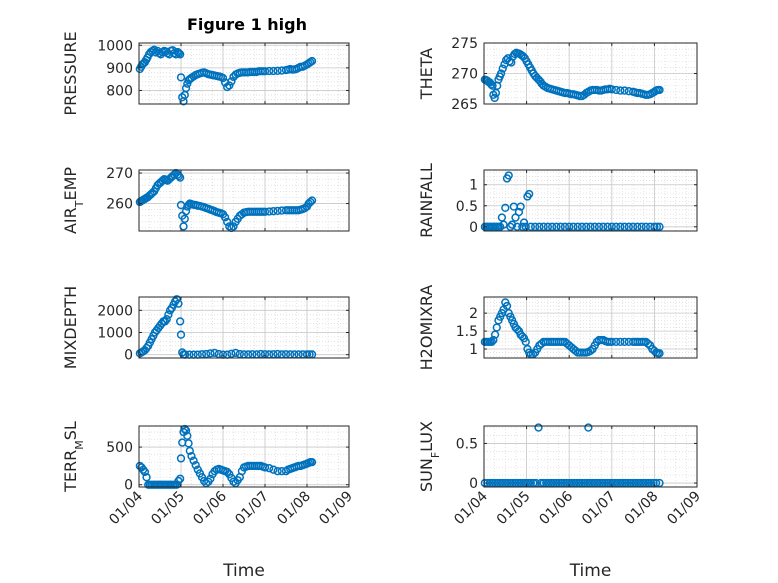  Describe the element at coordinates (73, 457) in the screenshot. I see `y-axis-label: TERRMSL` at that location.